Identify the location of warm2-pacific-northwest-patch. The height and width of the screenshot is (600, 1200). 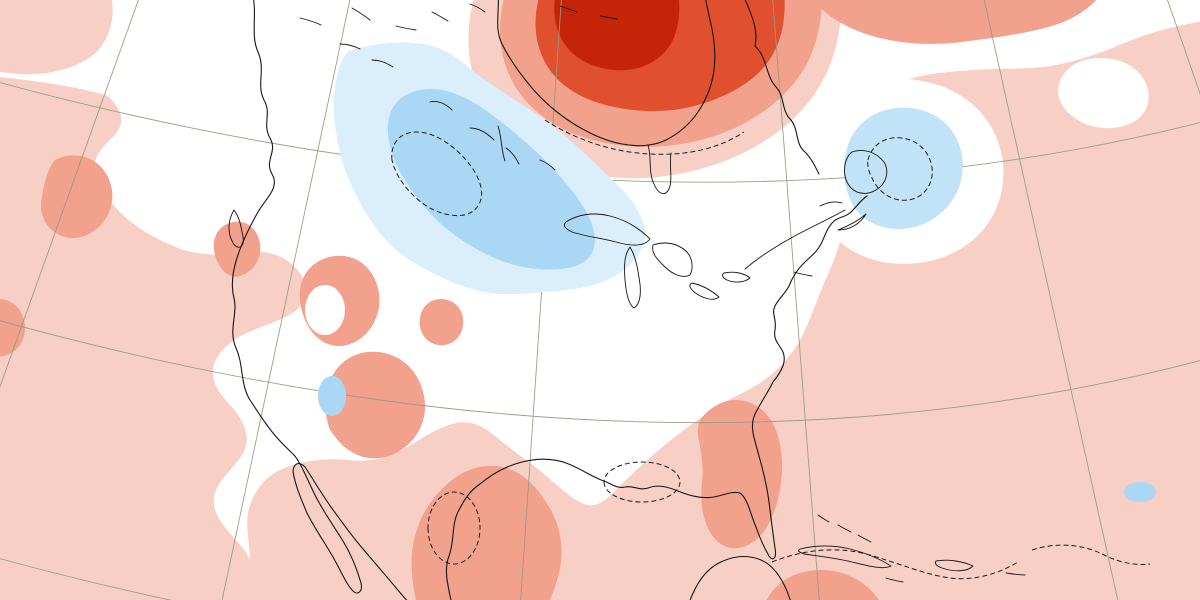
(237, 249).